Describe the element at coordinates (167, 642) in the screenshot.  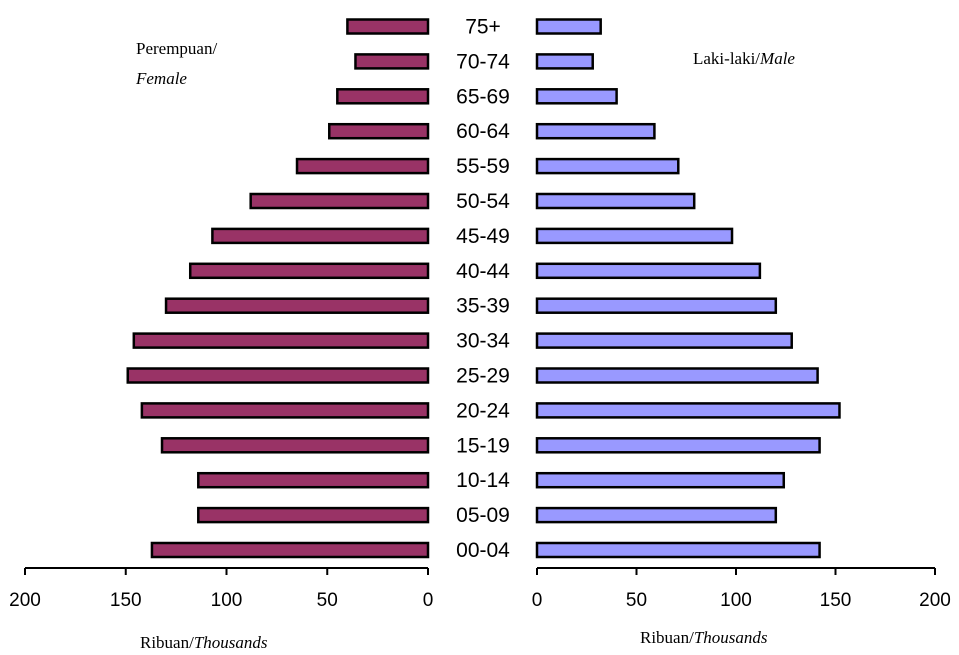
I see `left-axis-title-prefix: Ribuan/` at that location.